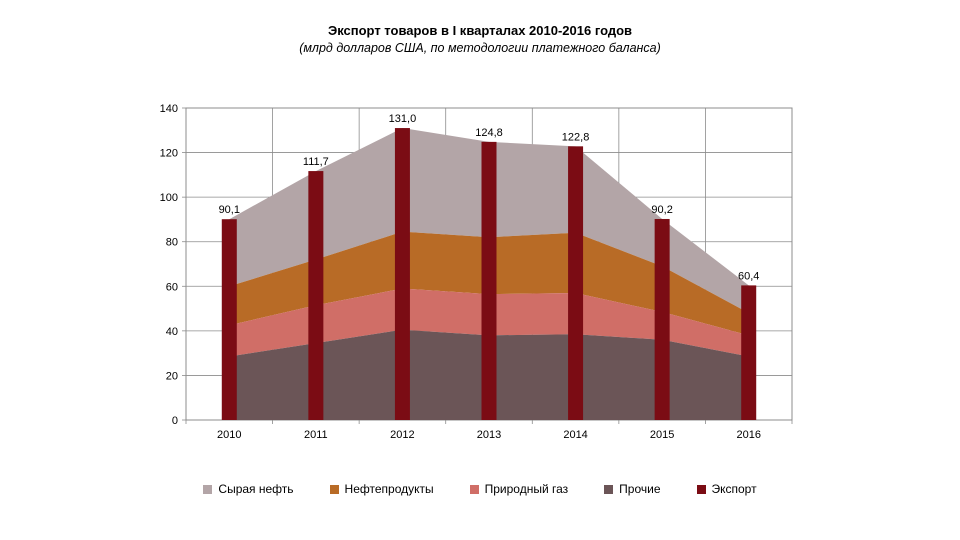 The height and width of the screenshot is (540, 960). I want to click on export-bar-label: 124,8, so click(489, 133).